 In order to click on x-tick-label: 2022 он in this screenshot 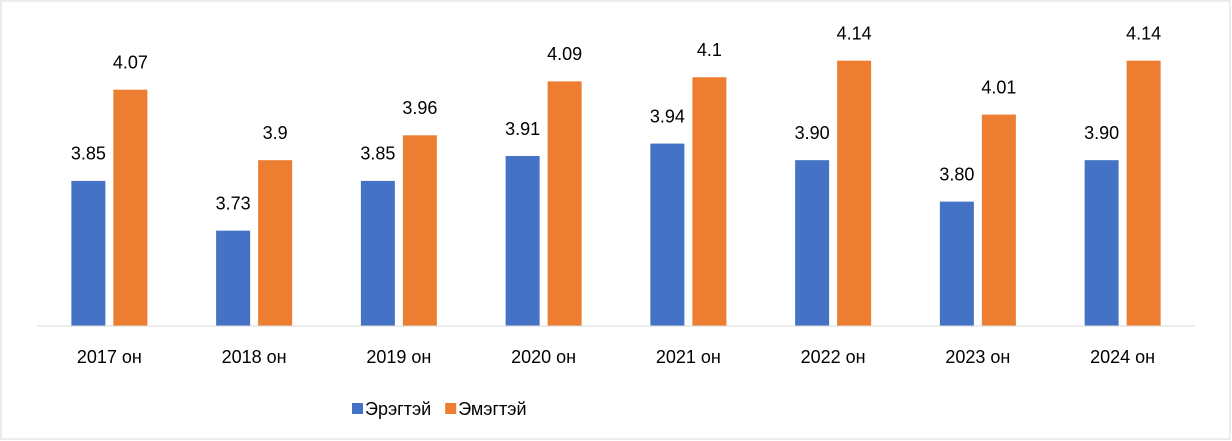, I will do `click(833, 357)`.